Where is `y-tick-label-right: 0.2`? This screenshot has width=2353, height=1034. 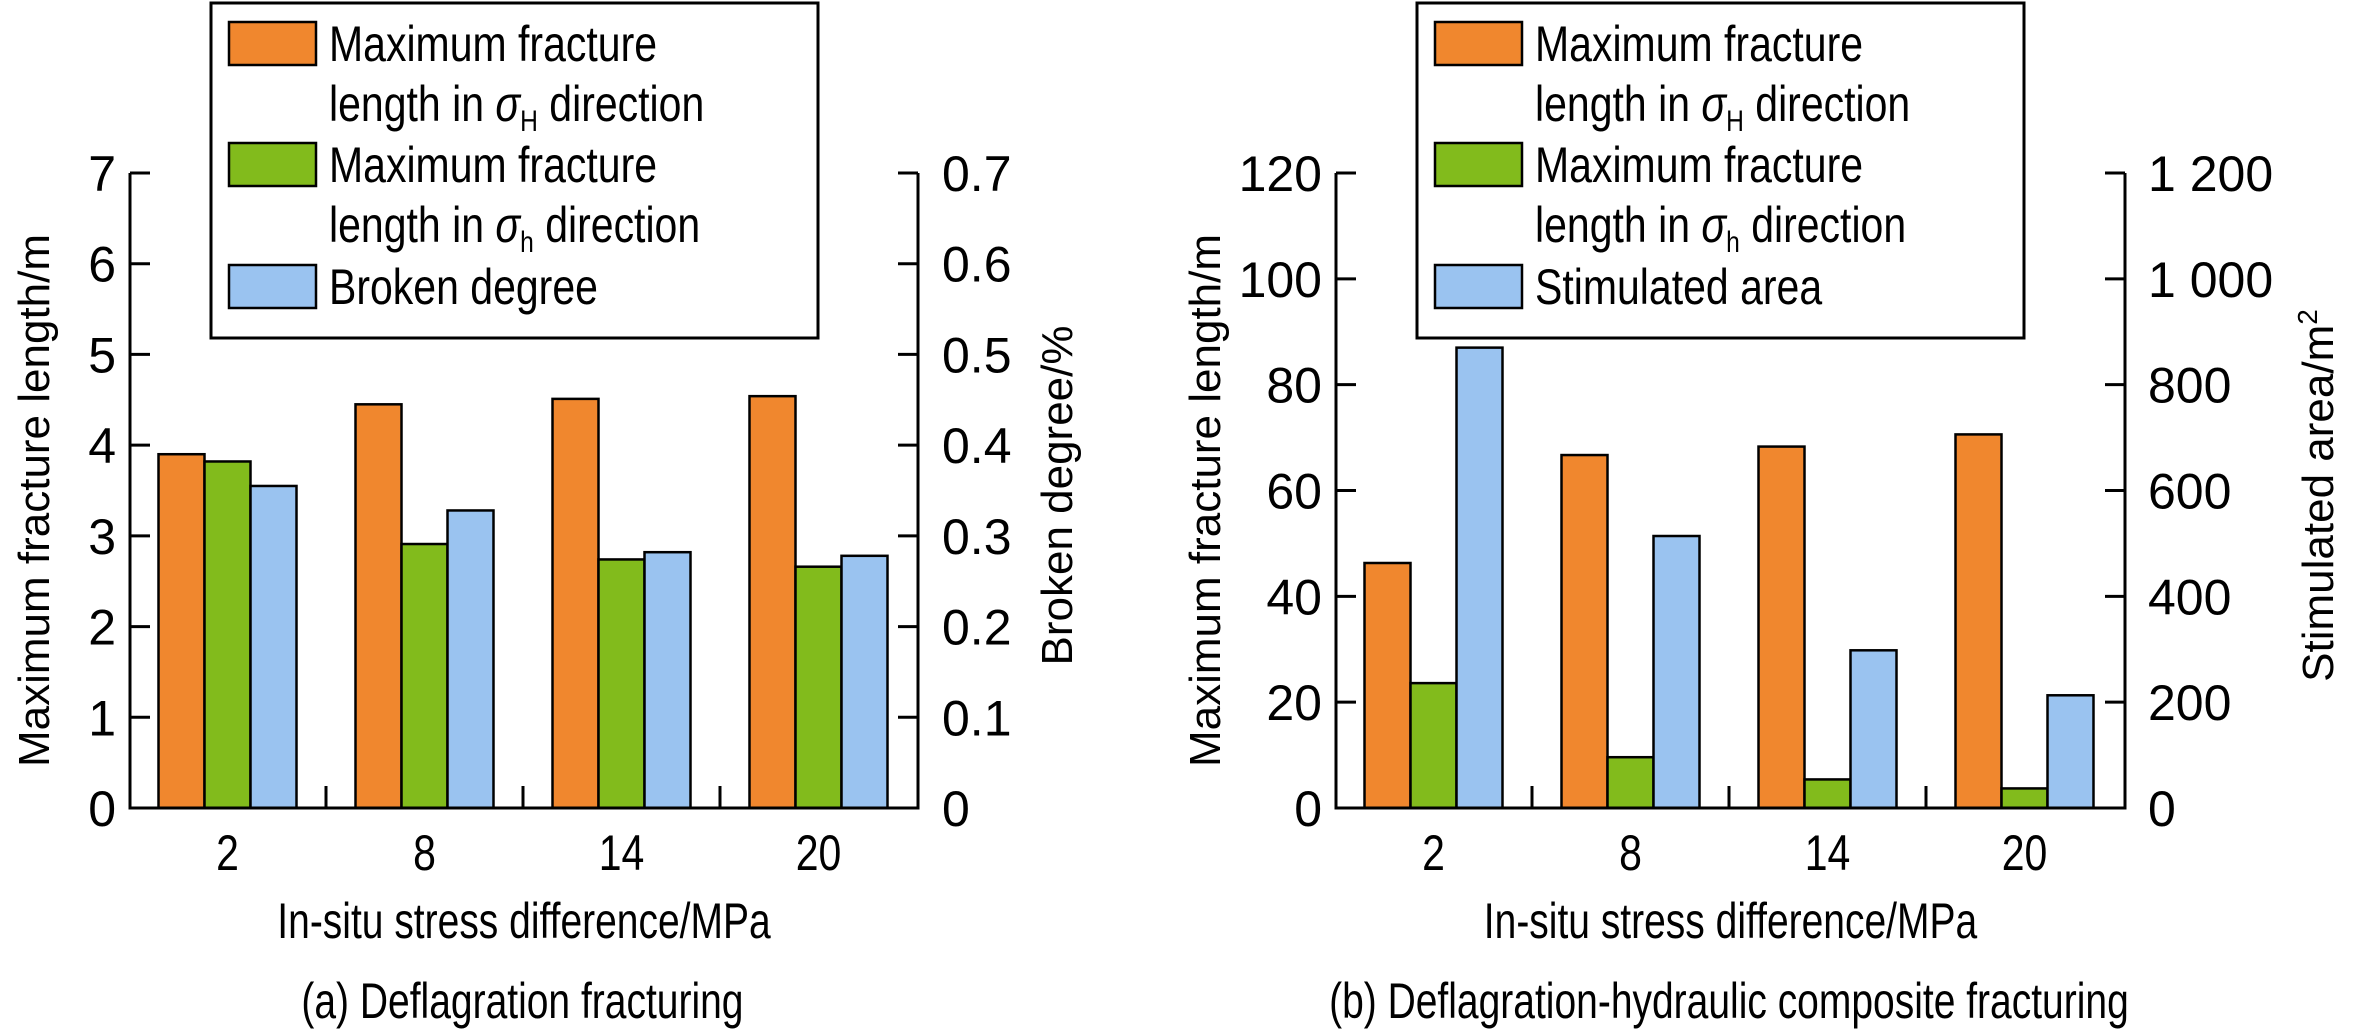
y-tick-label-right: 0.2 is located at coordinates (977, 628).